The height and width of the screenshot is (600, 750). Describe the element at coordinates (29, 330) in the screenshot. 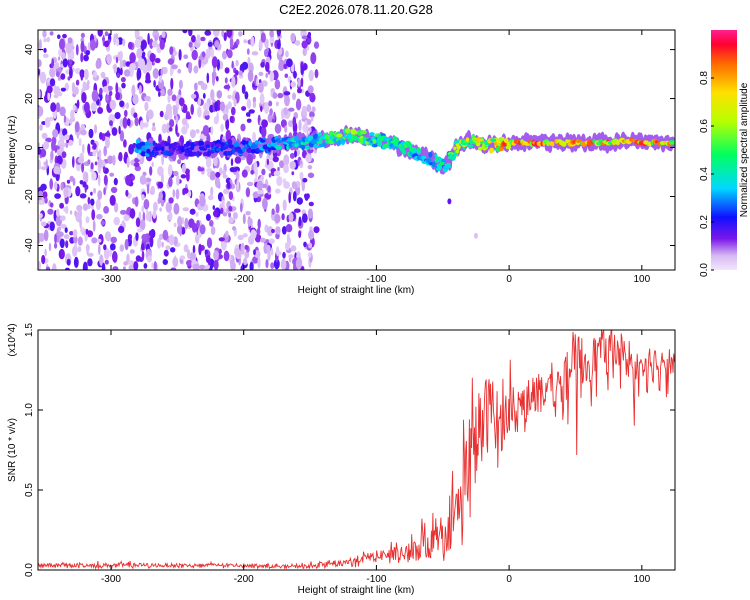

I see `y-tick-label: 1.5` at that location.